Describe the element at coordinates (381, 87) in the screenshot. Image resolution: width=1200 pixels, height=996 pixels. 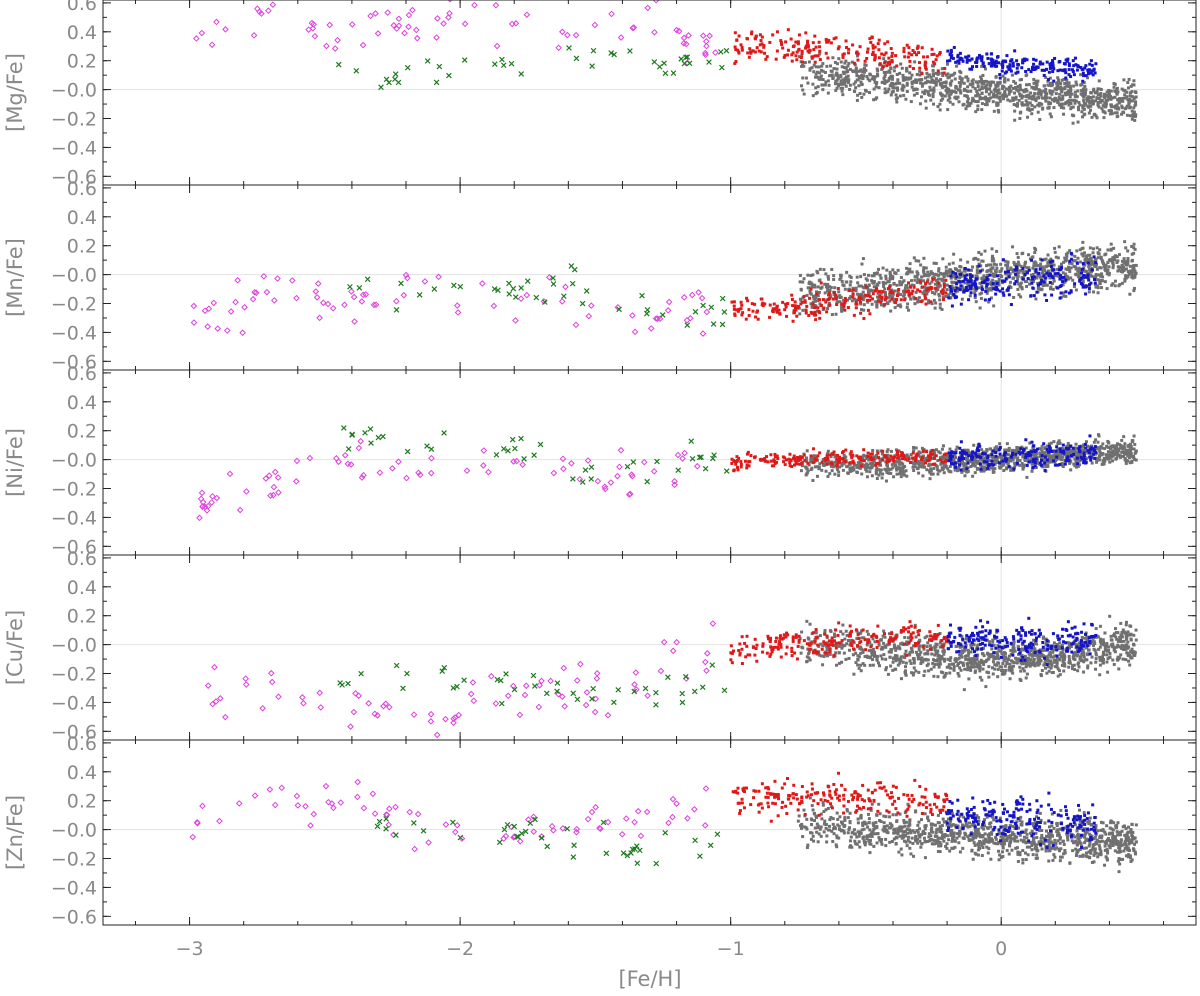
I see `point-cross` at that location.